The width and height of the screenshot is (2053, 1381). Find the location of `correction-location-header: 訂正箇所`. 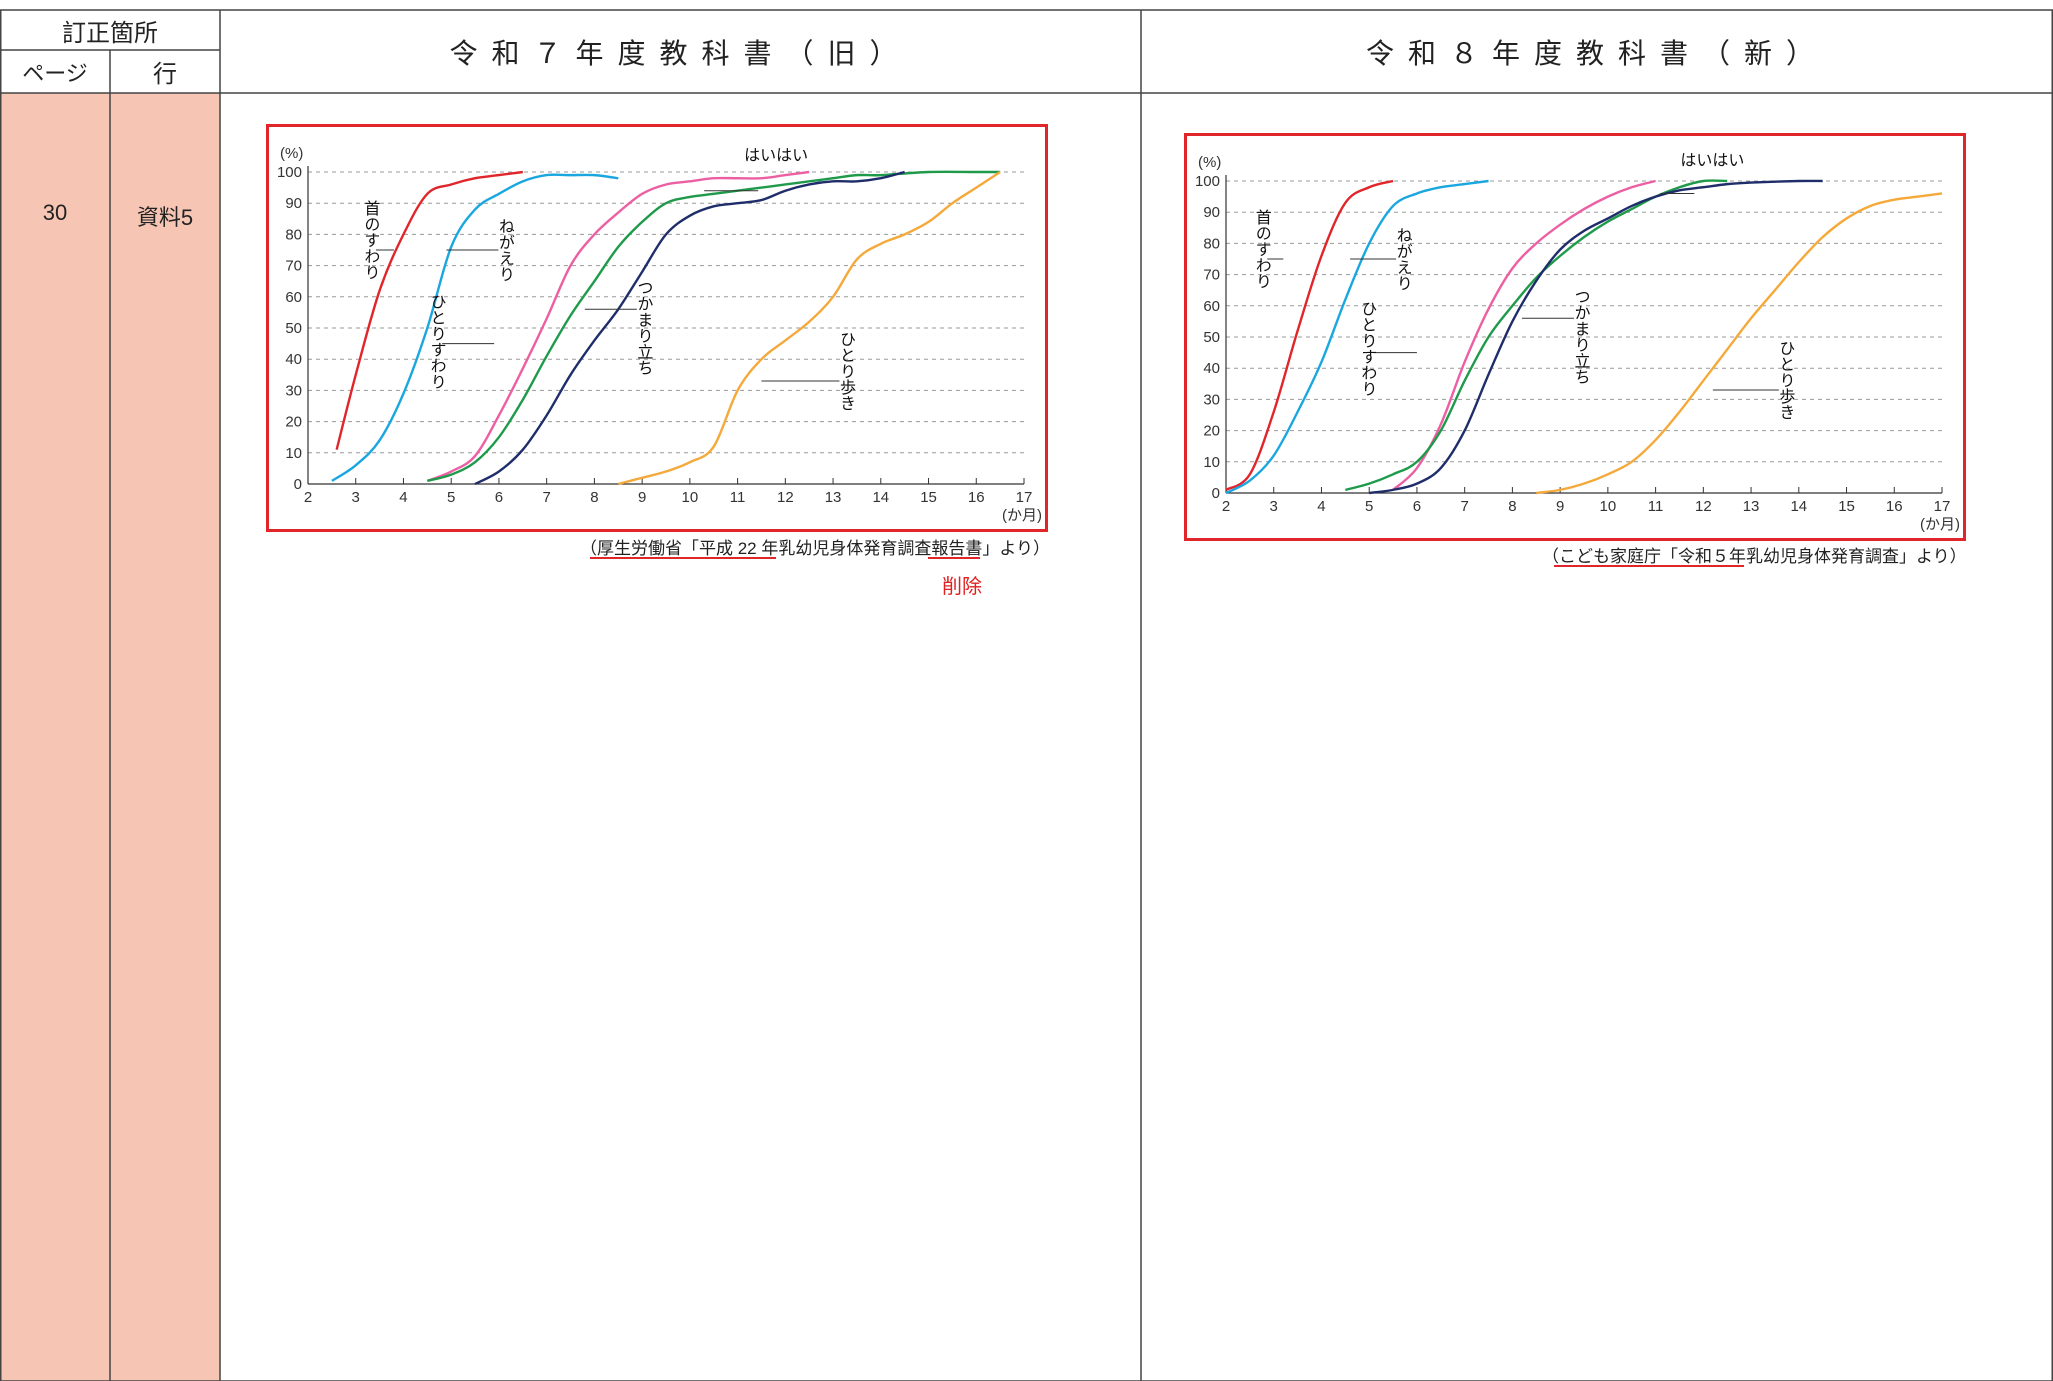

correction-location-header: 訂正箇所 is located at coordinates (110, 32).